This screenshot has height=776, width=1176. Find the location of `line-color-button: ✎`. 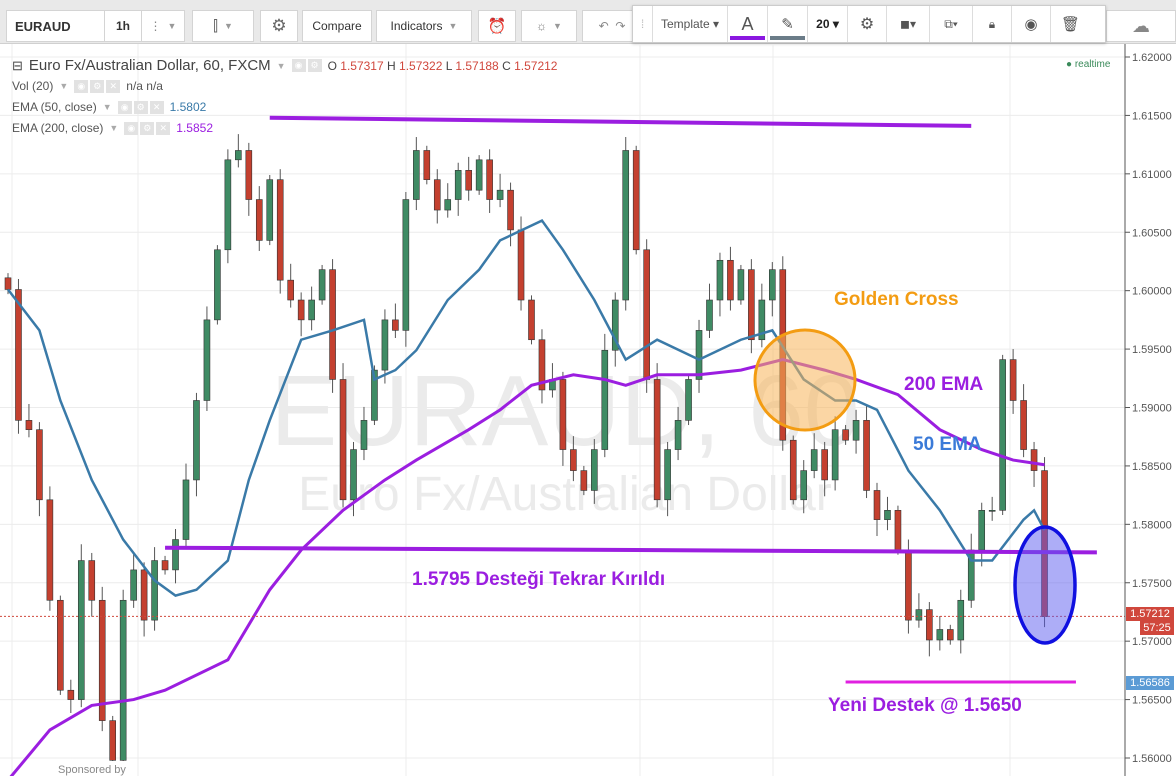

line-color-button: ✎ is located at coordinates (788, 24).